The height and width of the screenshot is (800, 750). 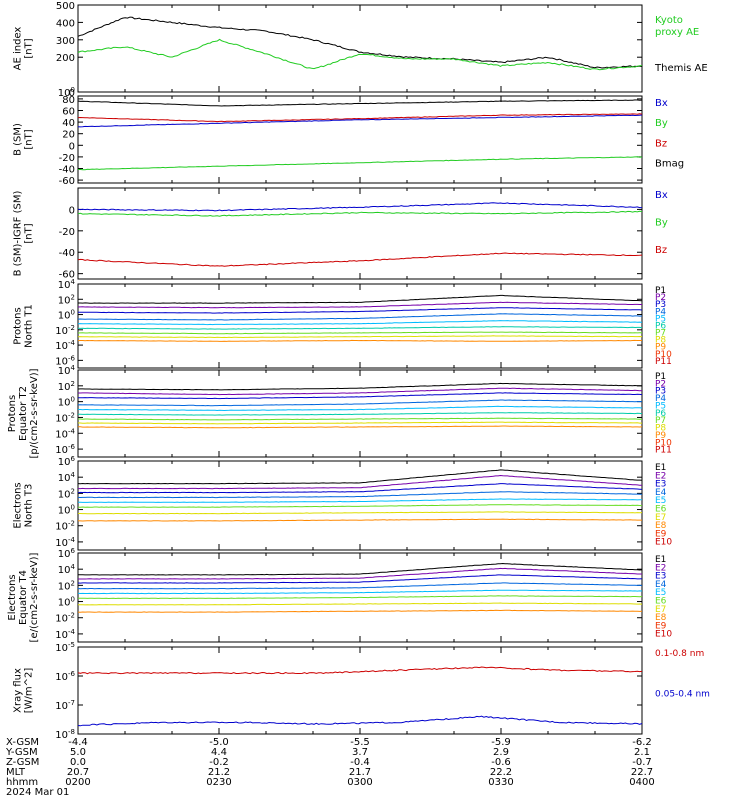 I want to click on y-tick-label: 10⁰, so click(x=66, y=315).